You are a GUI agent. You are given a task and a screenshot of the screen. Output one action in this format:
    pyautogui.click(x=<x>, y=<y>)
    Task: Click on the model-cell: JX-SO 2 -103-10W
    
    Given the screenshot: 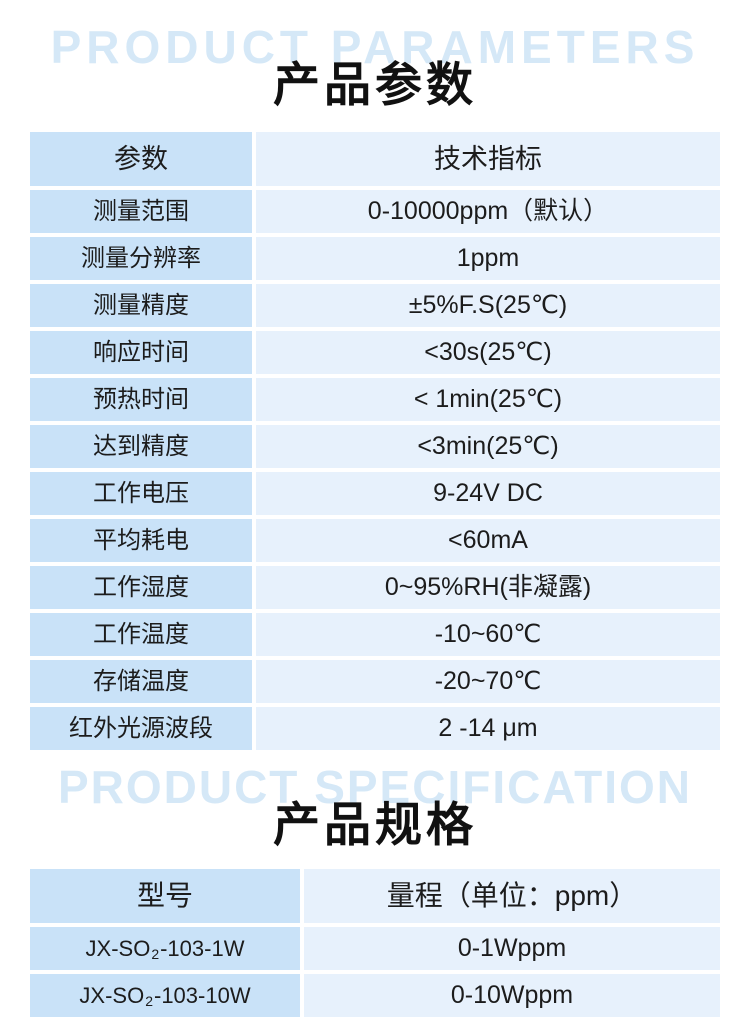 What is the action you would take?
    pyautogui.click(x=165, y=996)
    